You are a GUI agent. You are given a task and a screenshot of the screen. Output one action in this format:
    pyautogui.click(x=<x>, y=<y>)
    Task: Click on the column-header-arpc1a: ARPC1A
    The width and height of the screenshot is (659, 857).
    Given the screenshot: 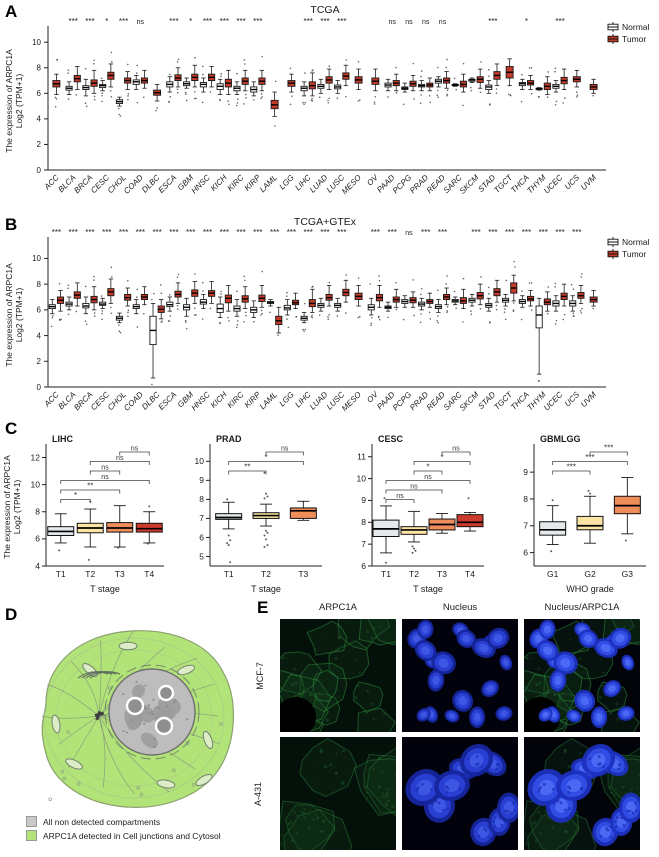 What is the action you would take?
    pyautogui.click(x=337, y=607)
    